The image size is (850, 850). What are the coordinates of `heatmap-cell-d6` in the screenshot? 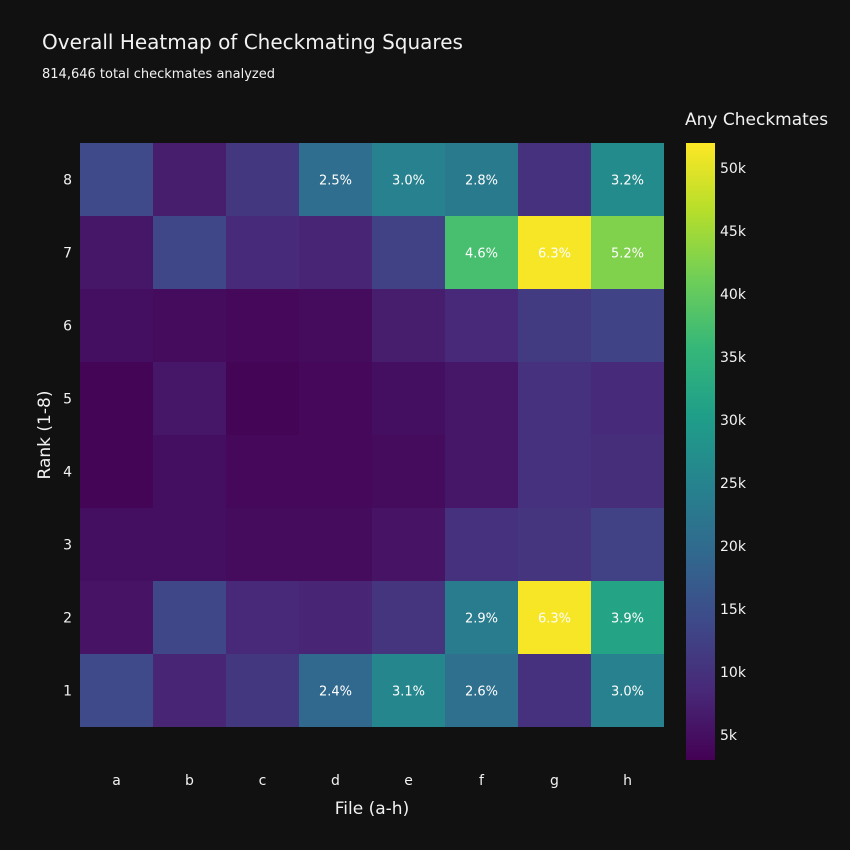 It's located at (335, 325).